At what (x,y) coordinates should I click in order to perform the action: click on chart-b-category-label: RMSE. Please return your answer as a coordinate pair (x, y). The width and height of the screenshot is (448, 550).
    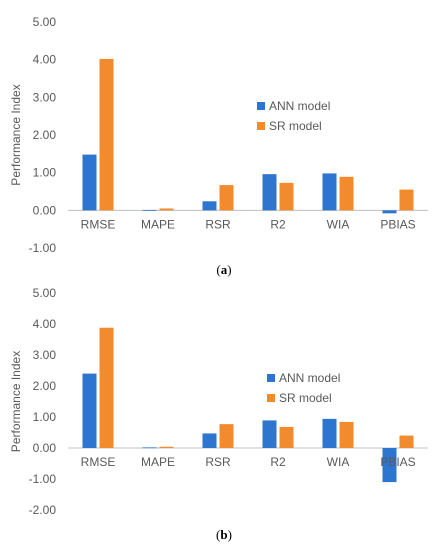
    Looking at the image, I should click on (98, 462).